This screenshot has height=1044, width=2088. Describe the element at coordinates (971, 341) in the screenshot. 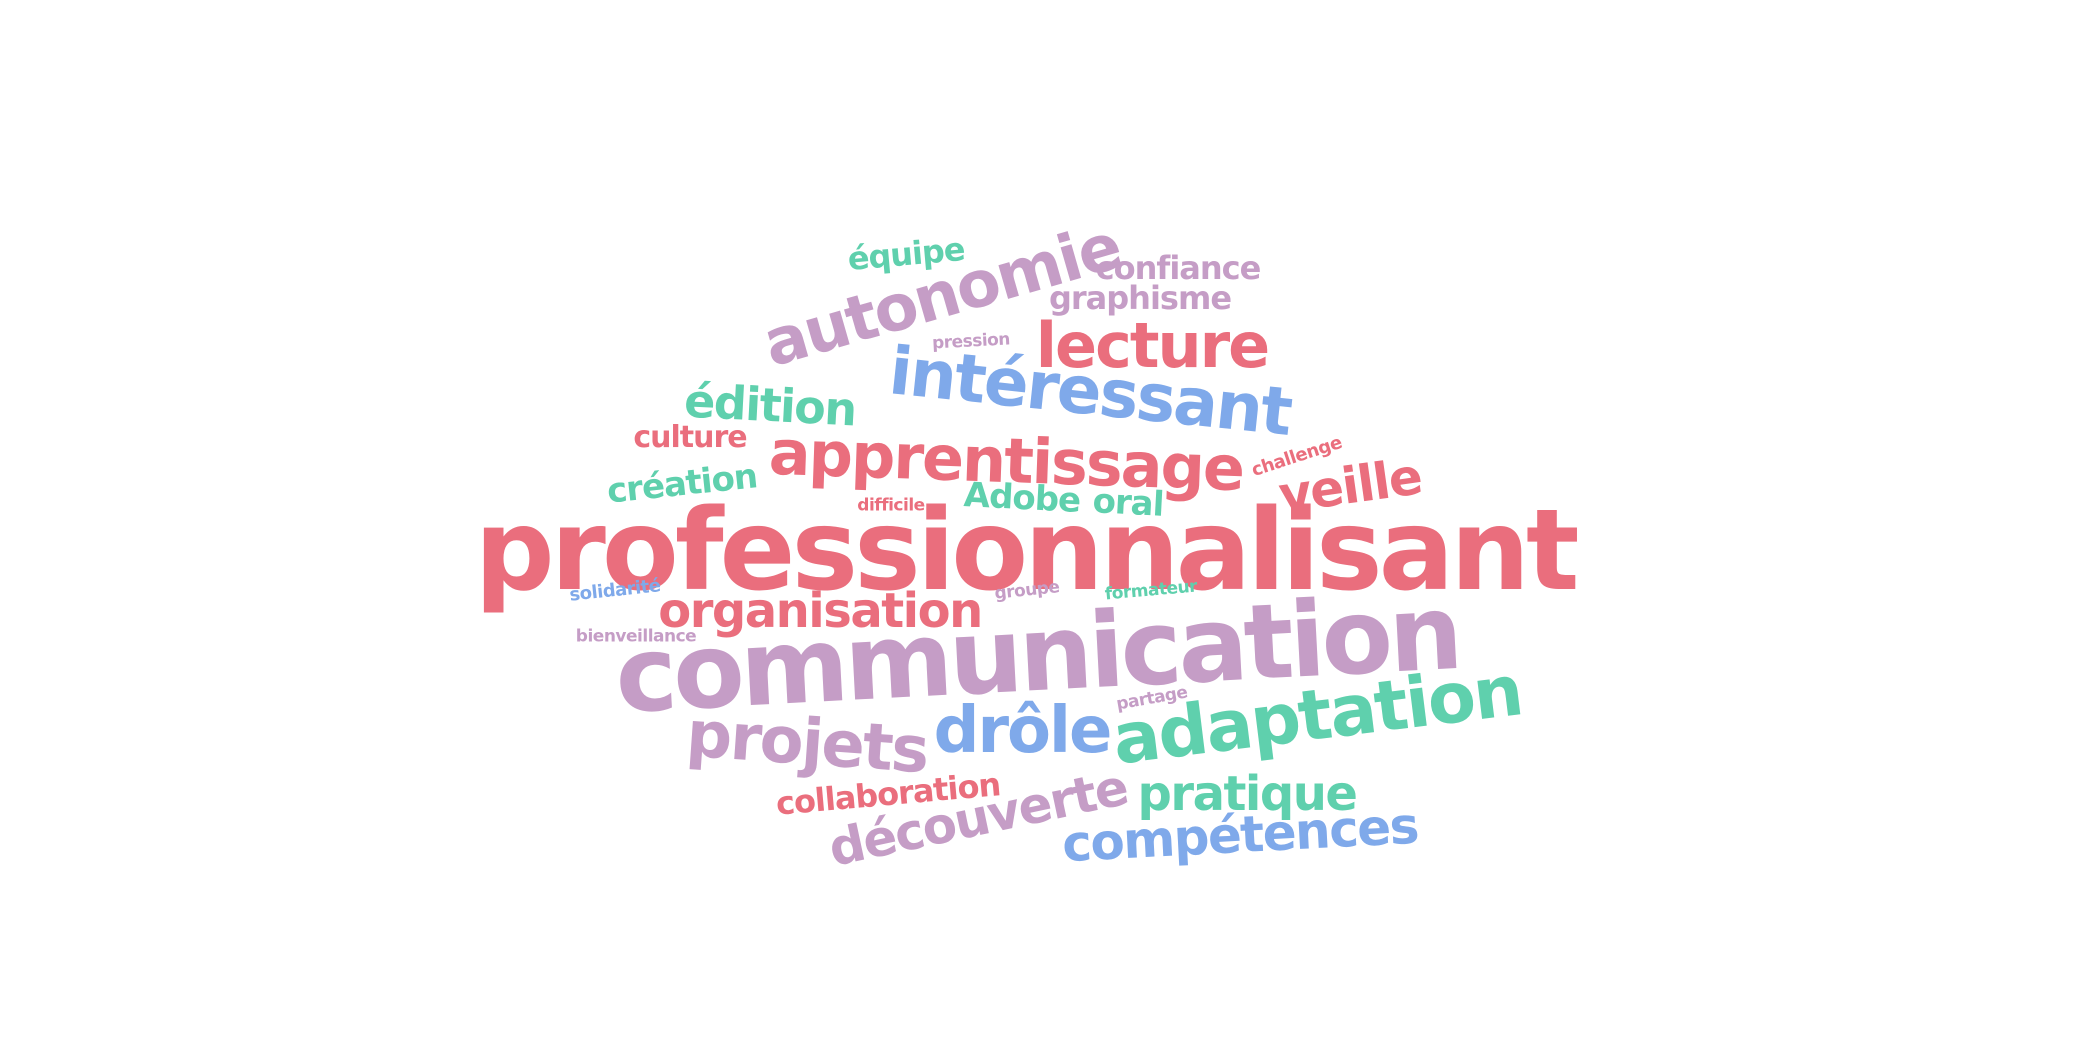

I see `word-pression: pression` at that location.